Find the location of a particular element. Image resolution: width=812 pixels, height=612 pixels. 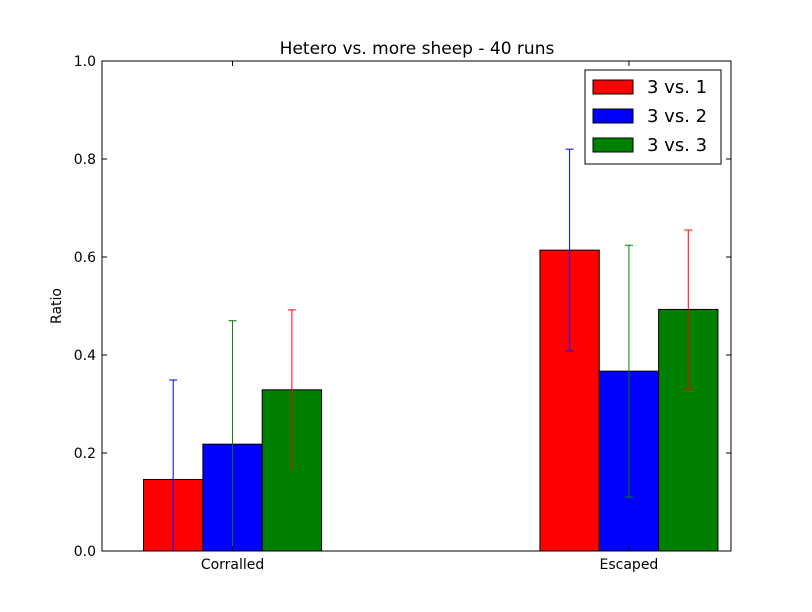

y-tick-label: 0.6 is located at coordinates (85, 258).